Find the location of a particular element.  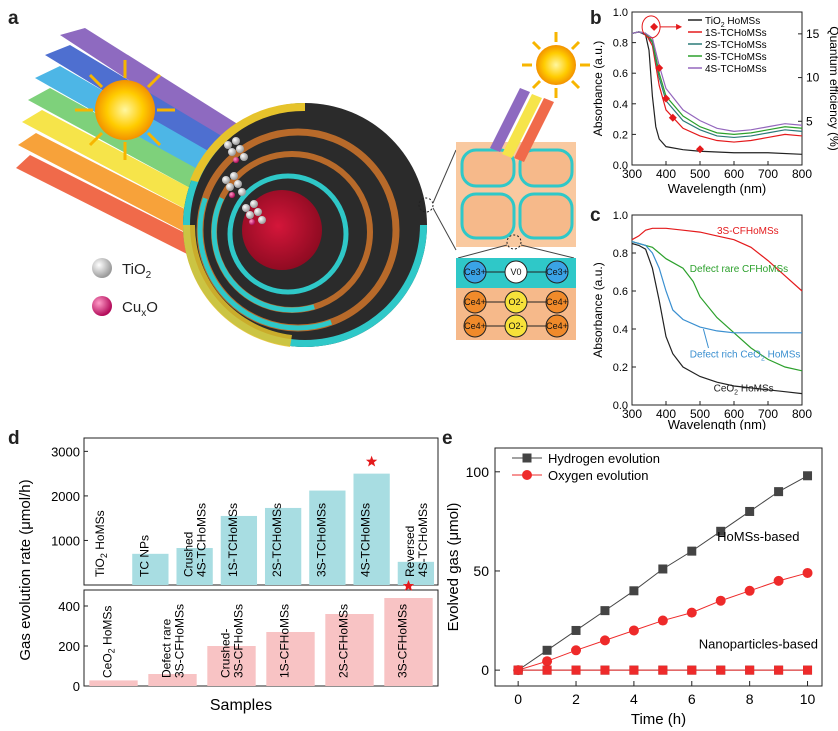

chart-e-xtick-label: 2 is located at coordinates (576, 699).